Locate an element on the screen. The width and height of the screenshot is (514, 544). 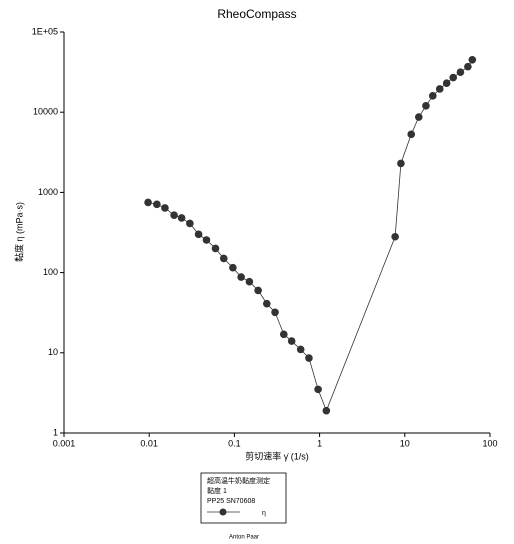
y-tick-label: 100 is located at coordinates (50, 272).